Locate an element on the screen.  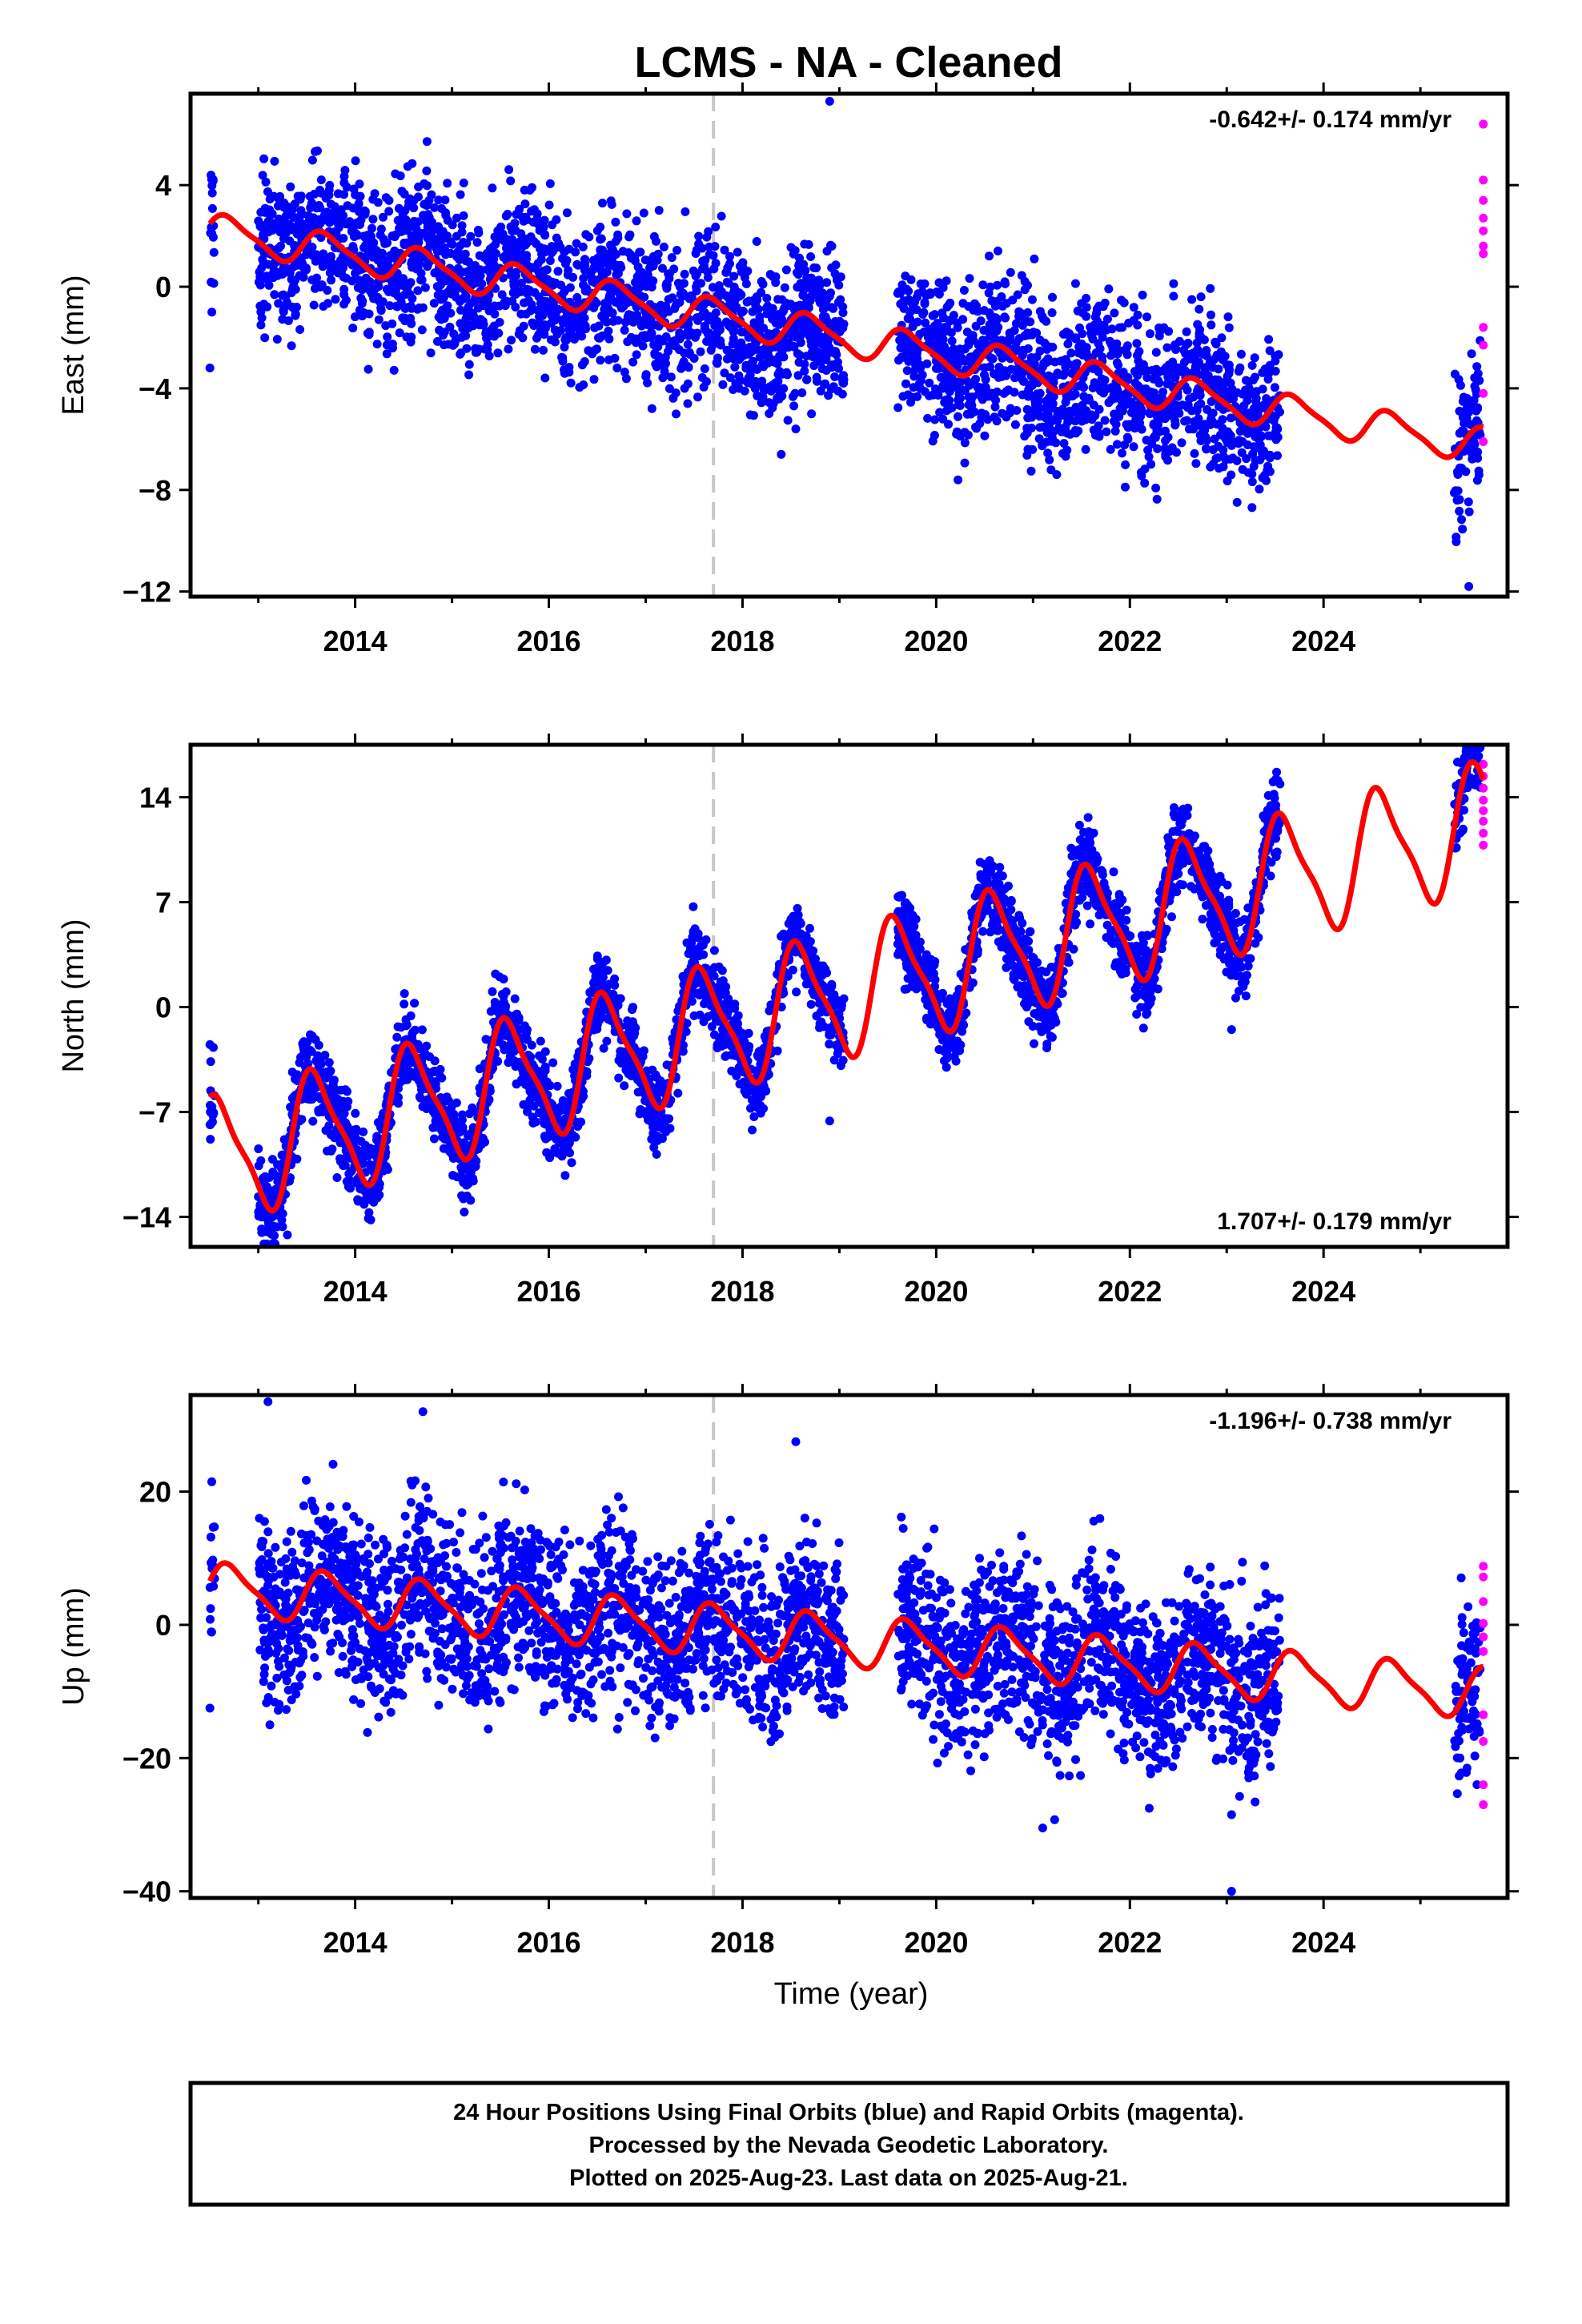
east-ytick-label: 4 is located at coordinates (163, 185).